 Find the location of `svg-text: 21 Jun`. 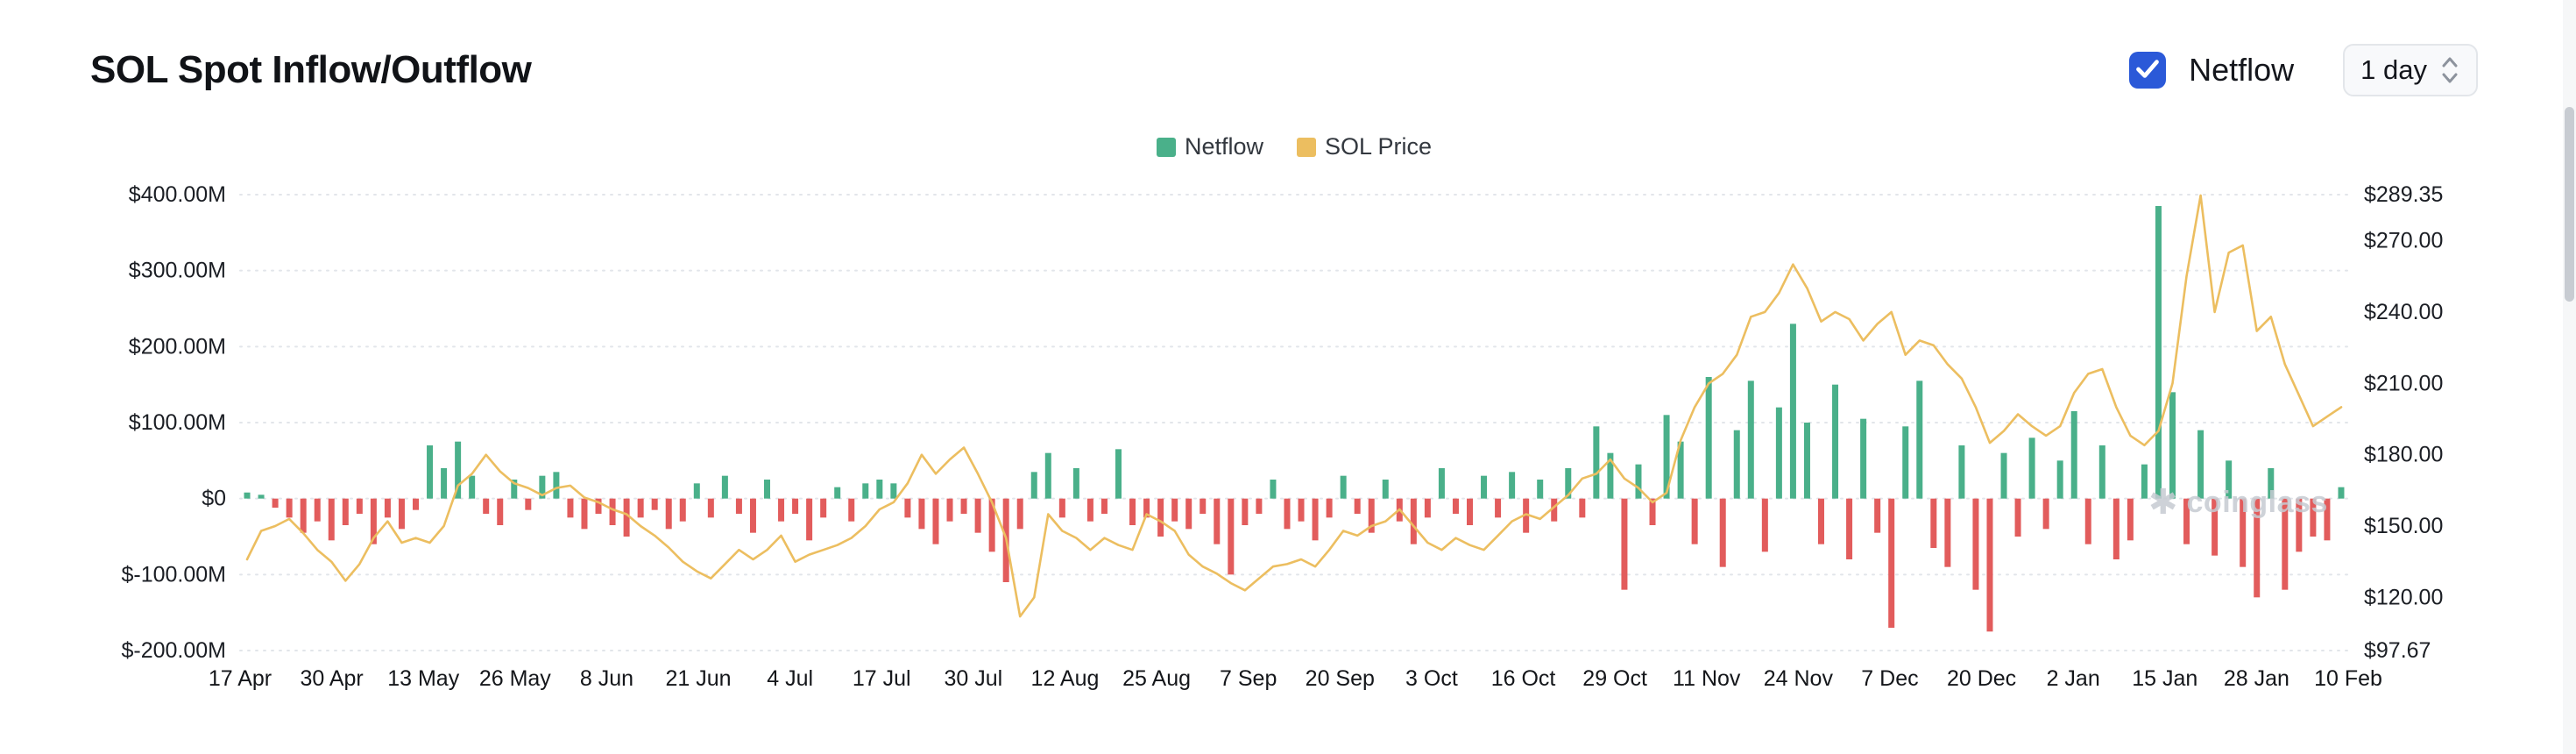

svg-text: 21 Jun is located at coordinates (699, 678).